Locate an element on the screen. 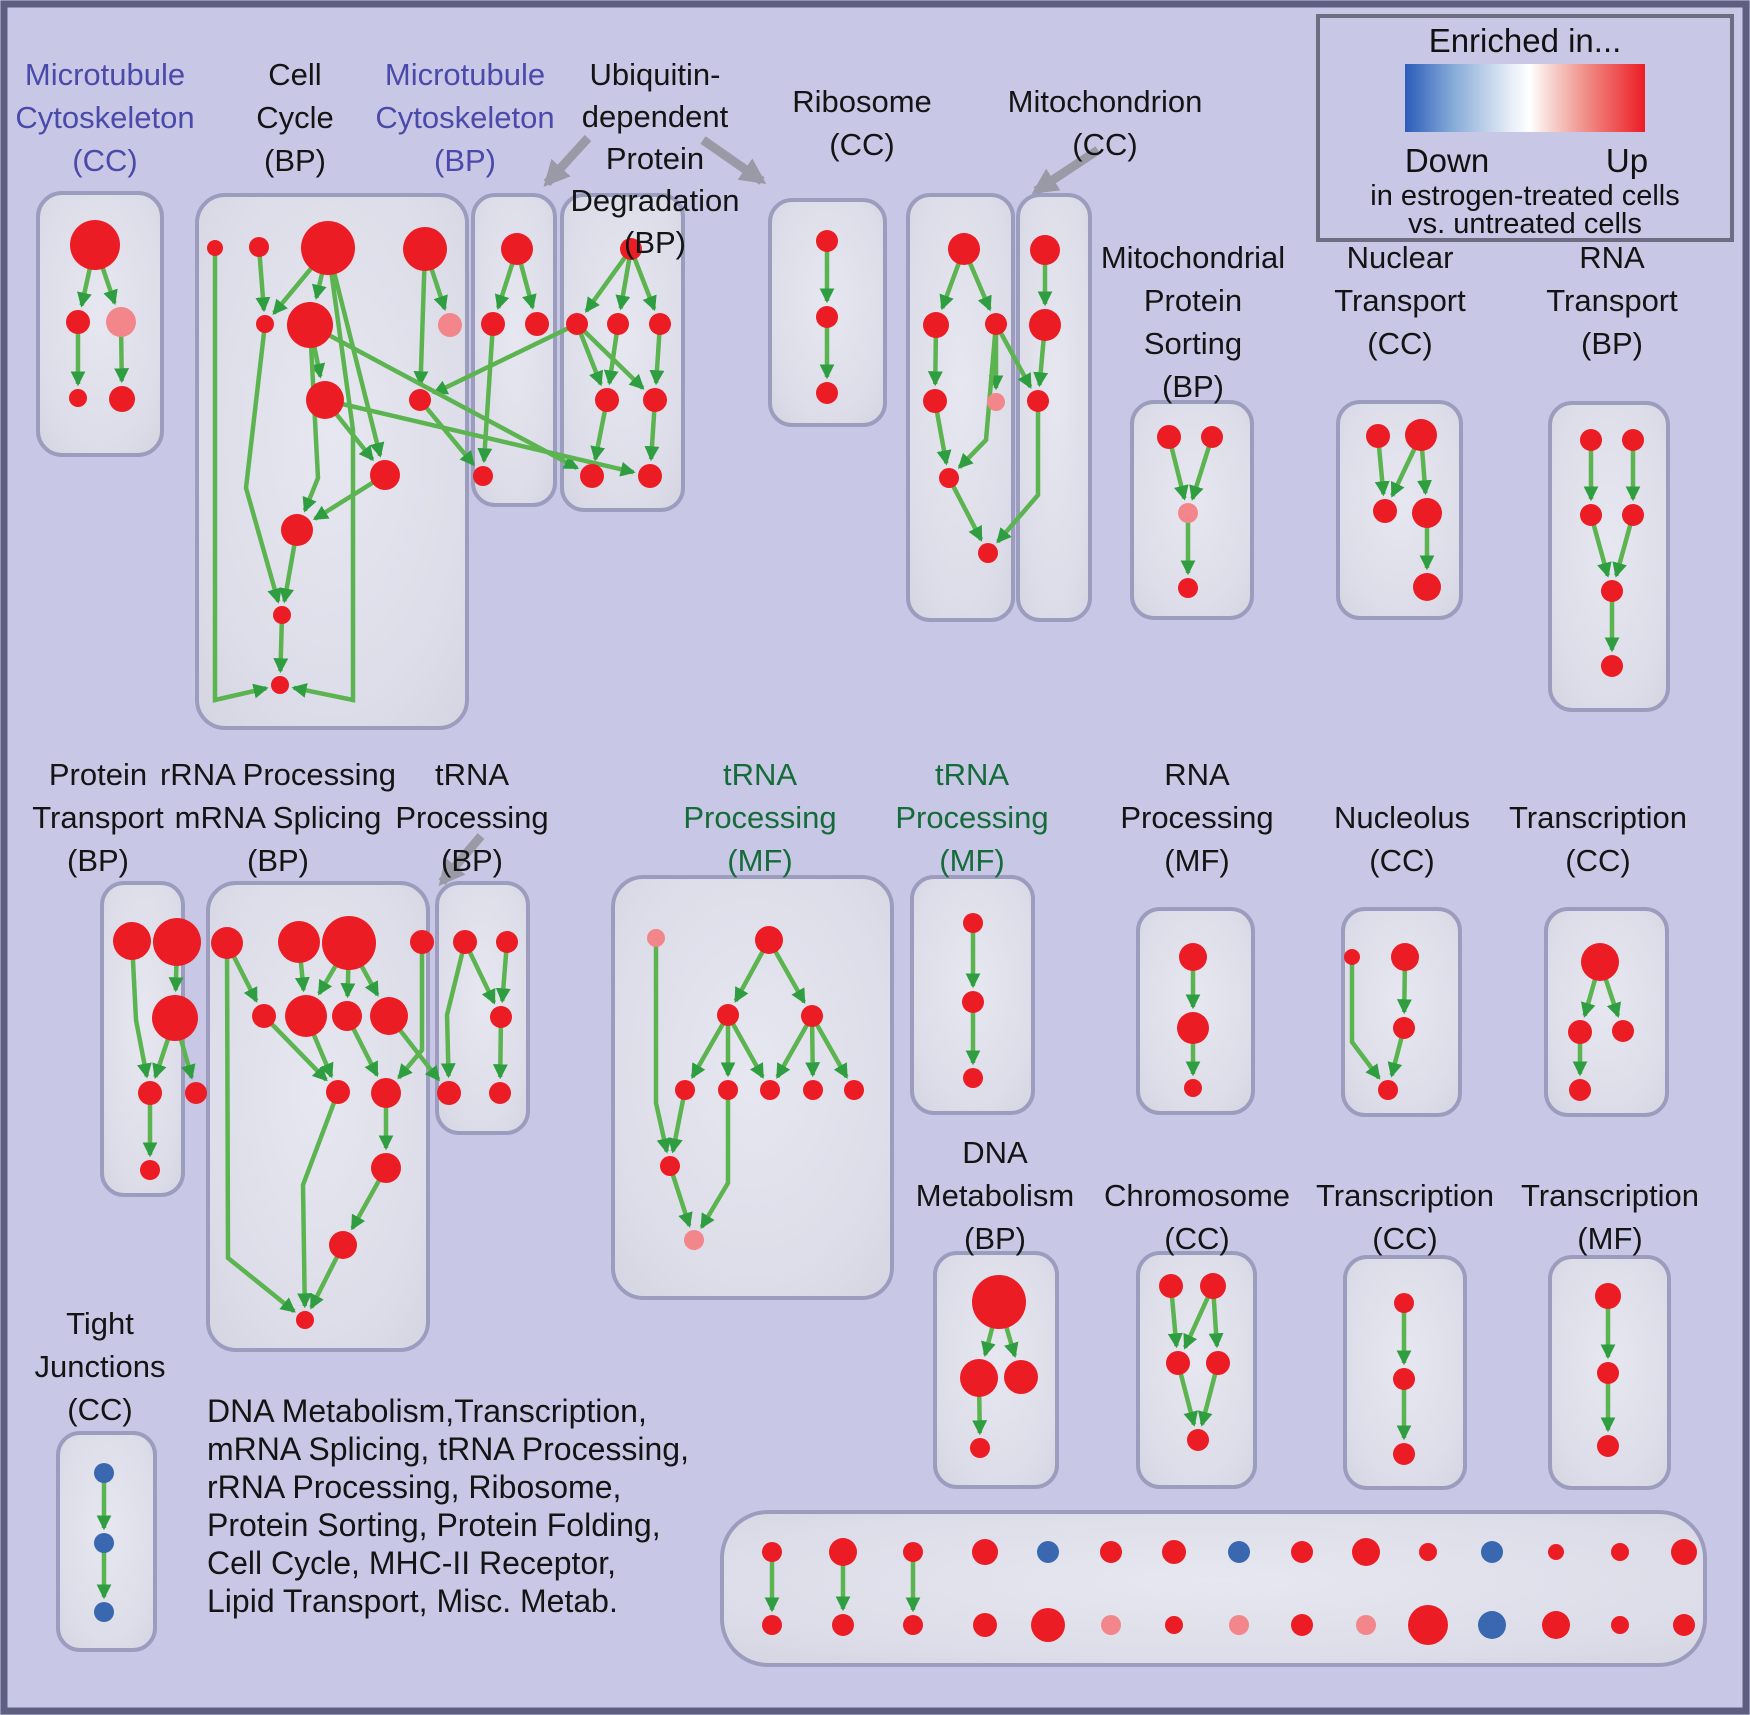  cluster-box-misc-cluster is located at coordinates (1213, 1588).